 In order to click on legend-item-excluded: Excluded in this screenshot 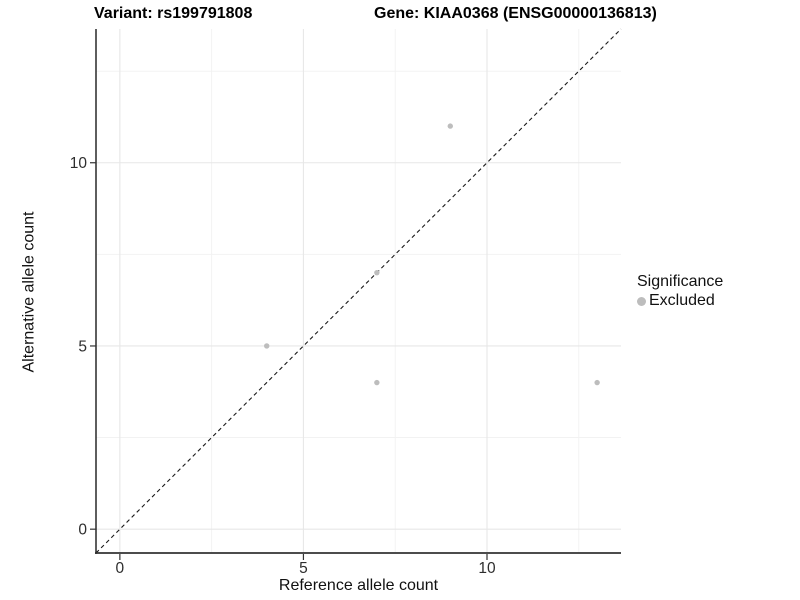, I will do `click(680, 301)`.